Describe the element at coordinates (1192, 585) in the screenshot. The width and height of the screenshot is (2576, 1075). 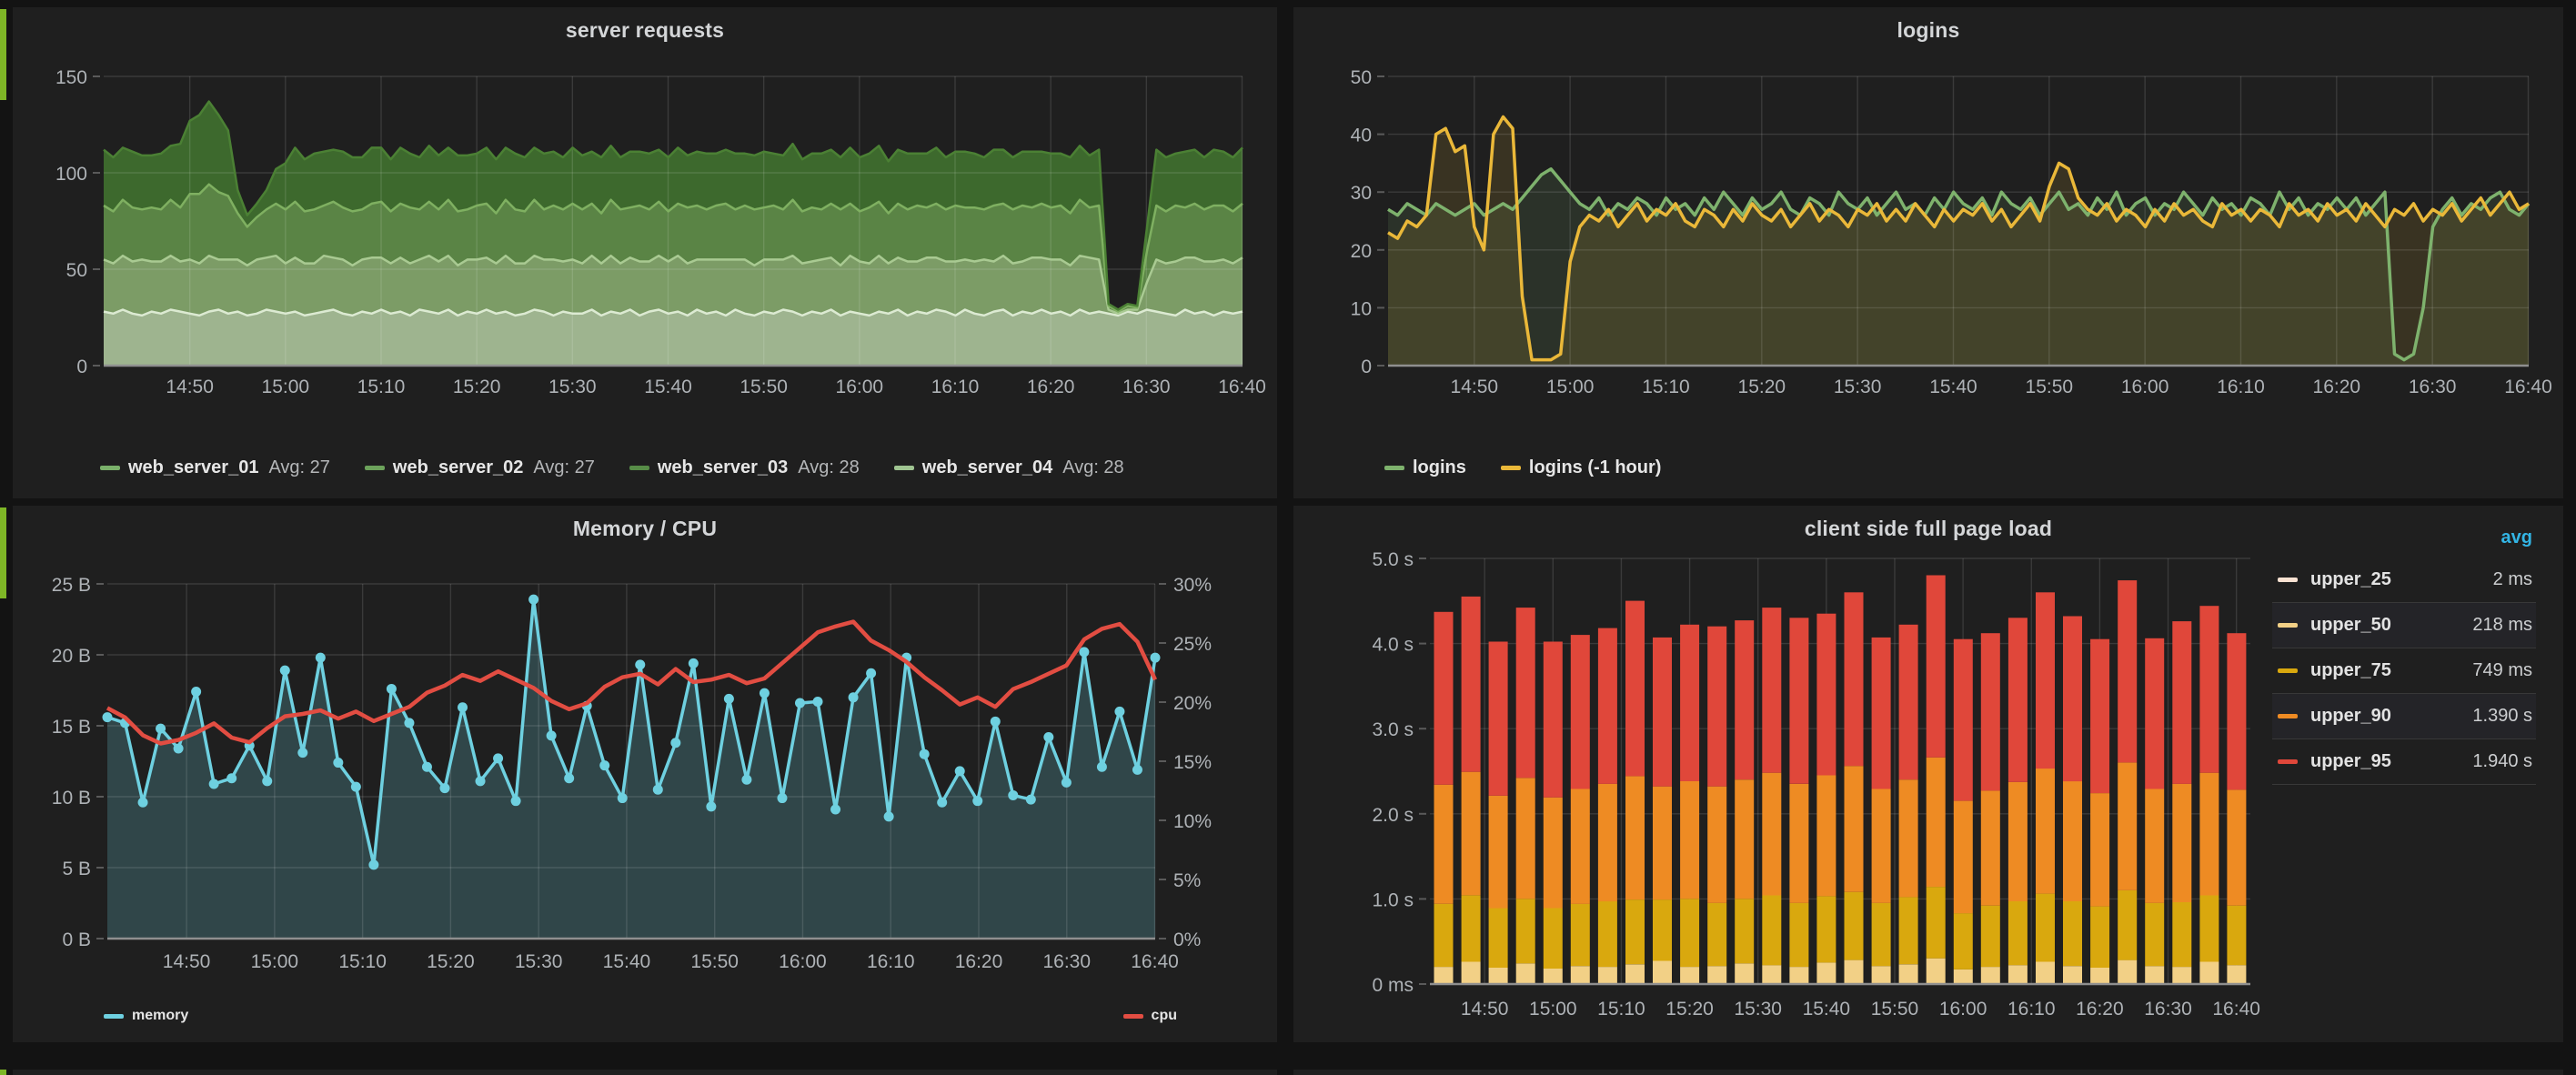
I see `svg-text: 30%` at that location.